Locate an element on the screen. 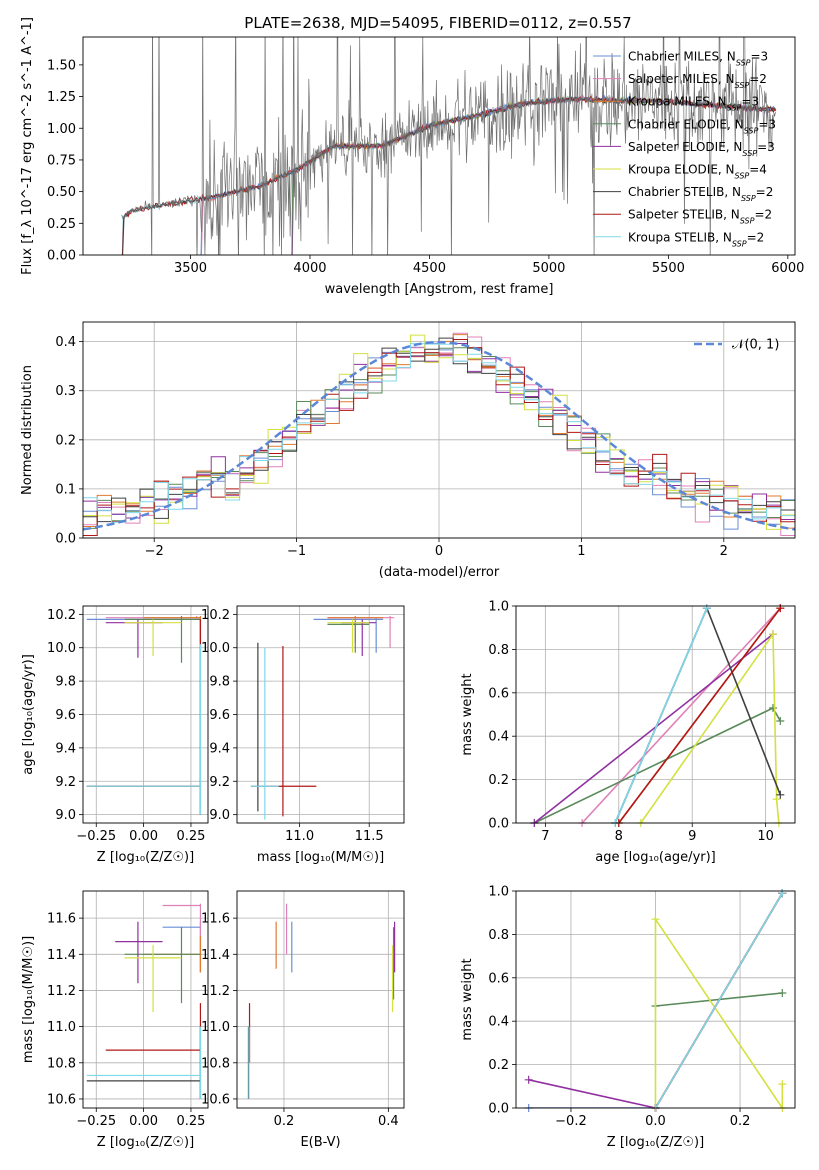  massweight_vs_age-frame is located at coordinates (655, 714).